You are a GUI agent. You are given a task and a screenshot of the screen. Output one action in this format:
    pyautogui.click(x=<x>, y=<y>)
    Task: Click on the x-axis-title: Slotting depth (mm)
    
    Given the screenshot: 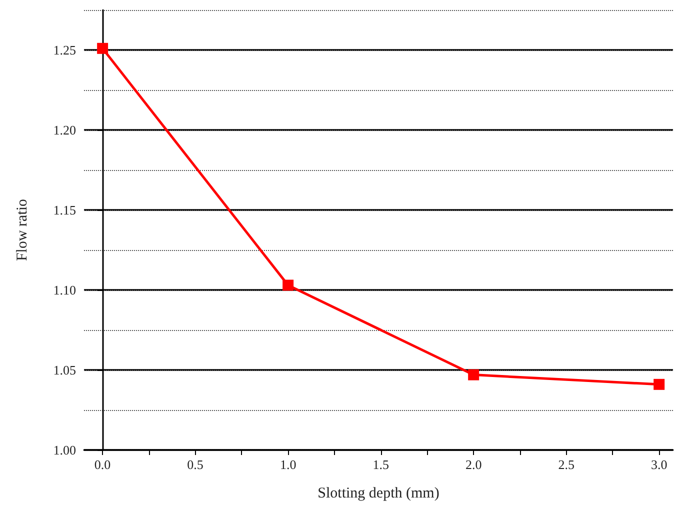 What is the action you would take?
    pyautogui.click(x=379, y=494)
    